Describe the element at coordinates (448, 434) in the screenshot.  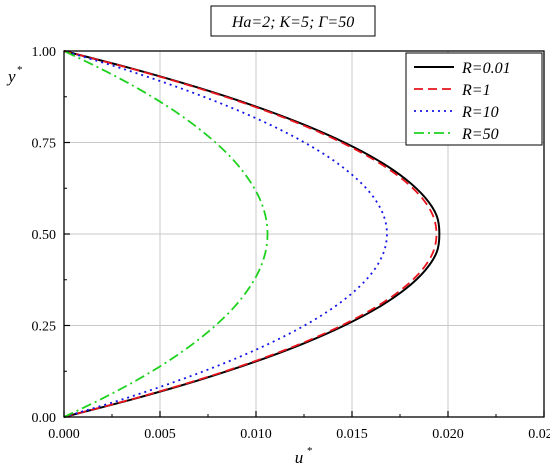
I see `x-tick-label: 0.020` at that location.